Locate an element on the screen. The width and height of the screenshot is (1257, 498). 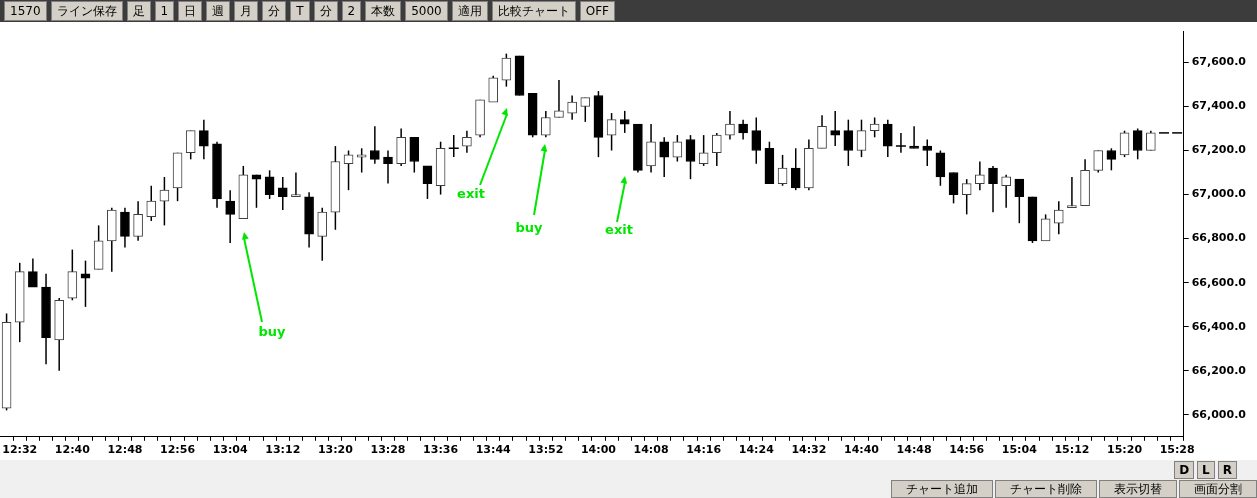
x-tick-label: 12:56 is located at coordinates (178, 450).